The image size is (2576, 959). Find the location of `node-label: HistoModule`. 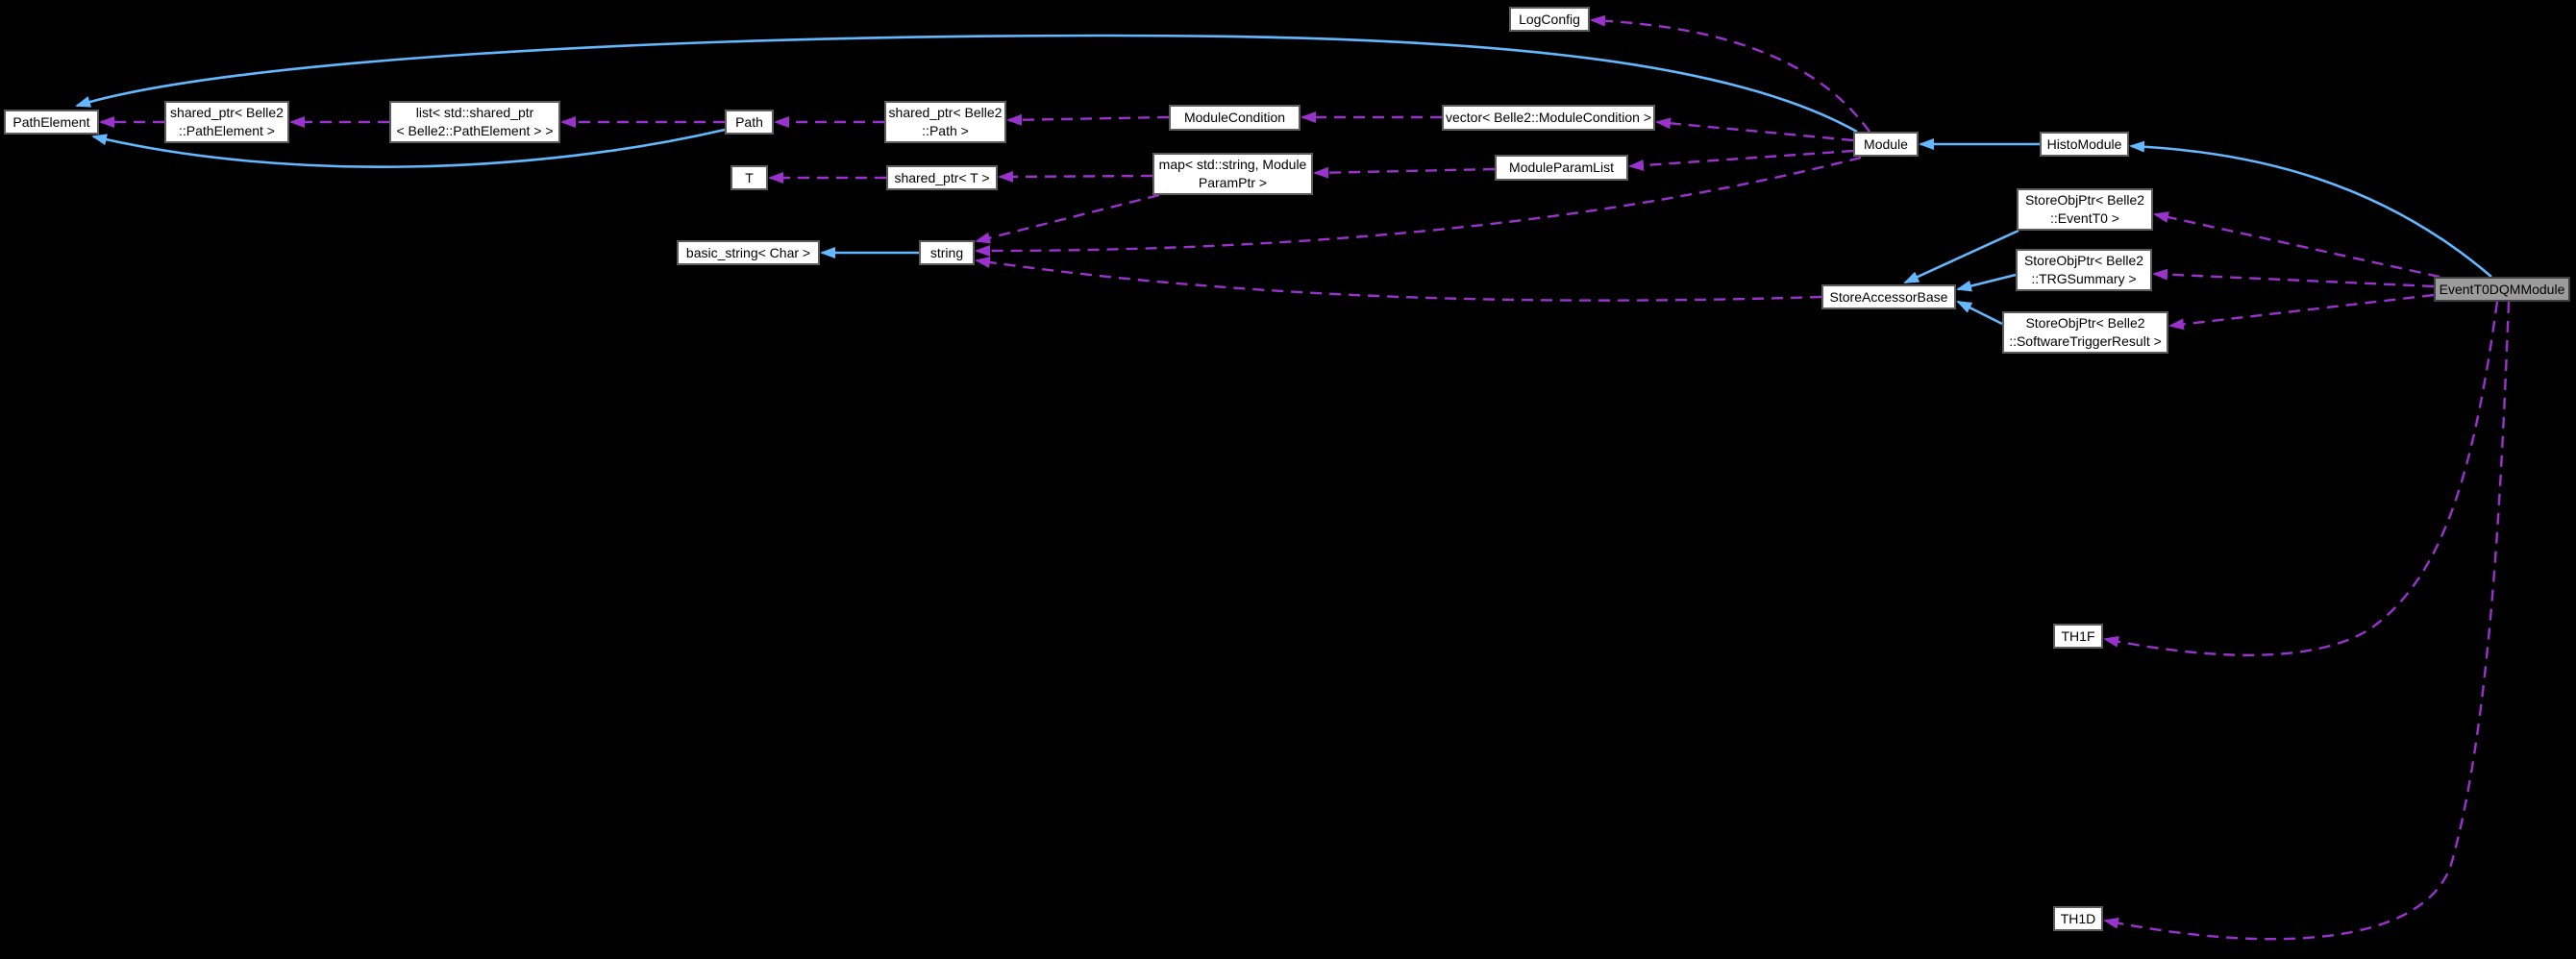

node-label: HistoModule is located at coordinates (2084, 144).